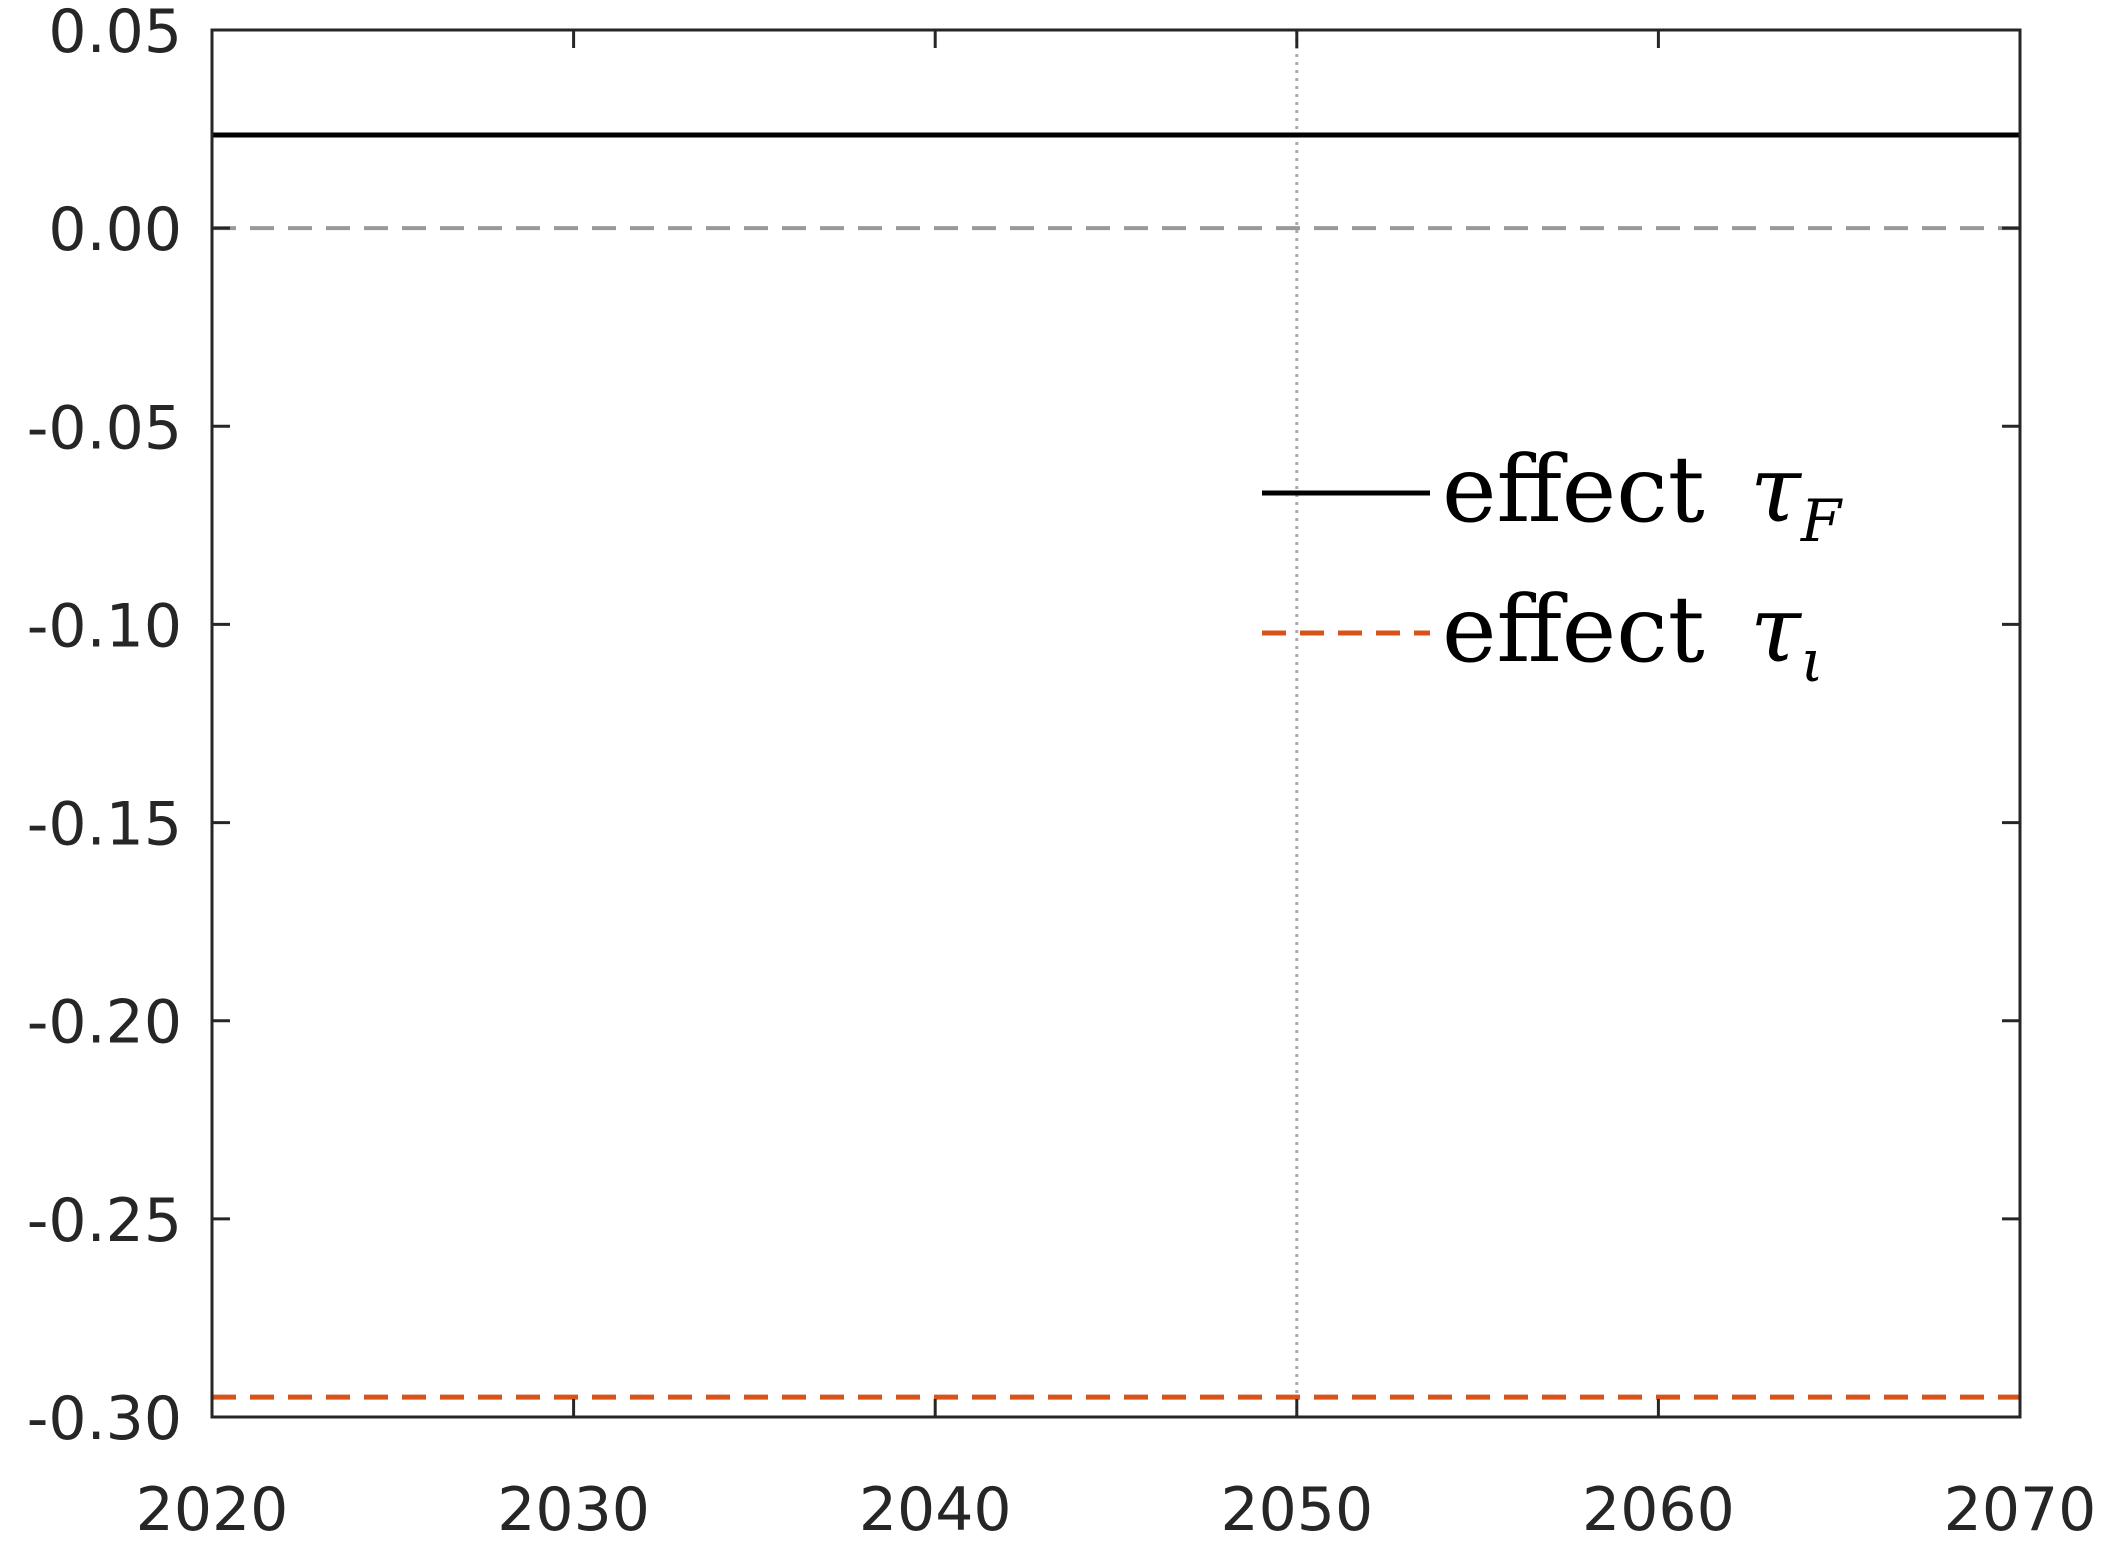  Describe the element at coordinates (1296, 1510) in the screenshot. I see `x-tick-label: 2050` at that location.